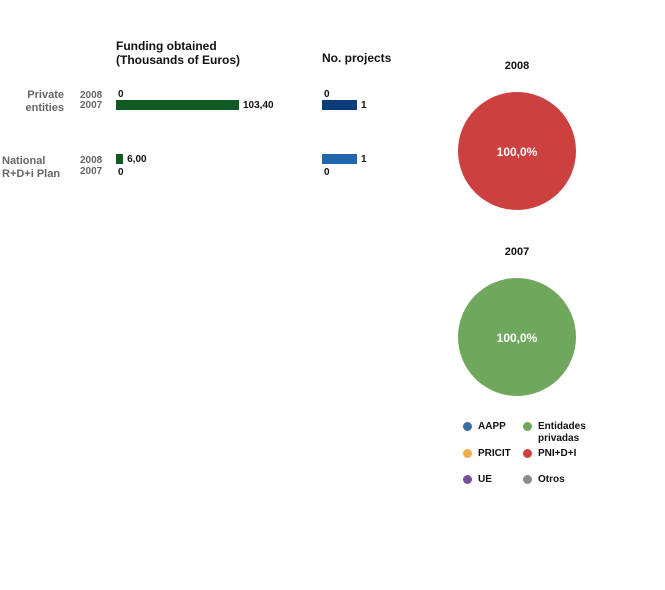 The image size is (665, 590). I want to click on pie-label-2008: 100,0%, so click(517, 152).